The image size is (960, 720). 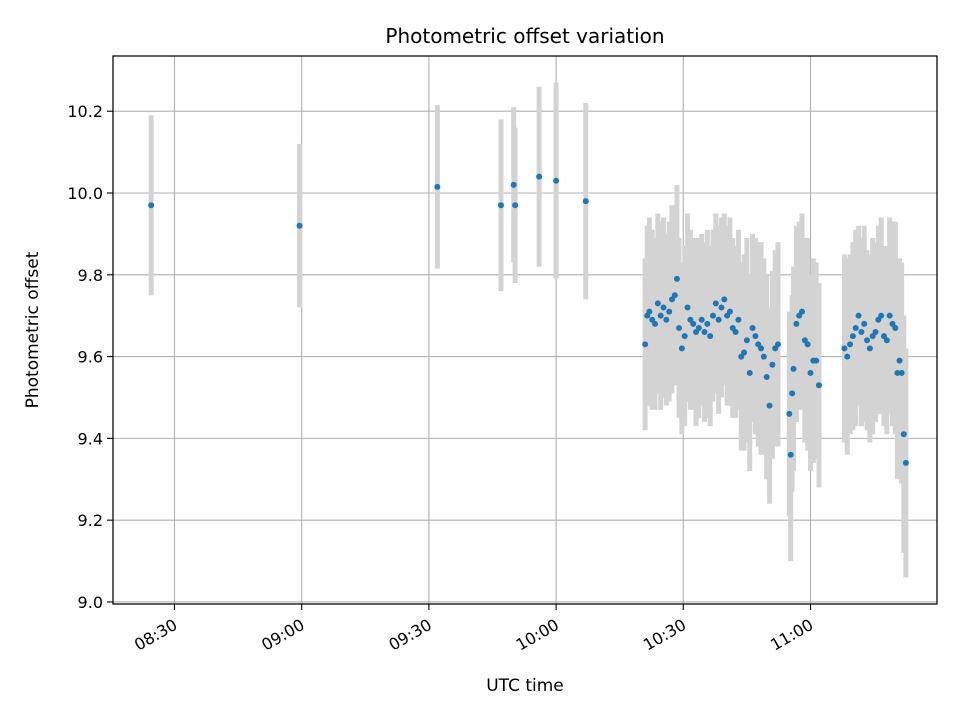 I want to click on chart-title: Photometric offset variation, so click(x=524, y=36).